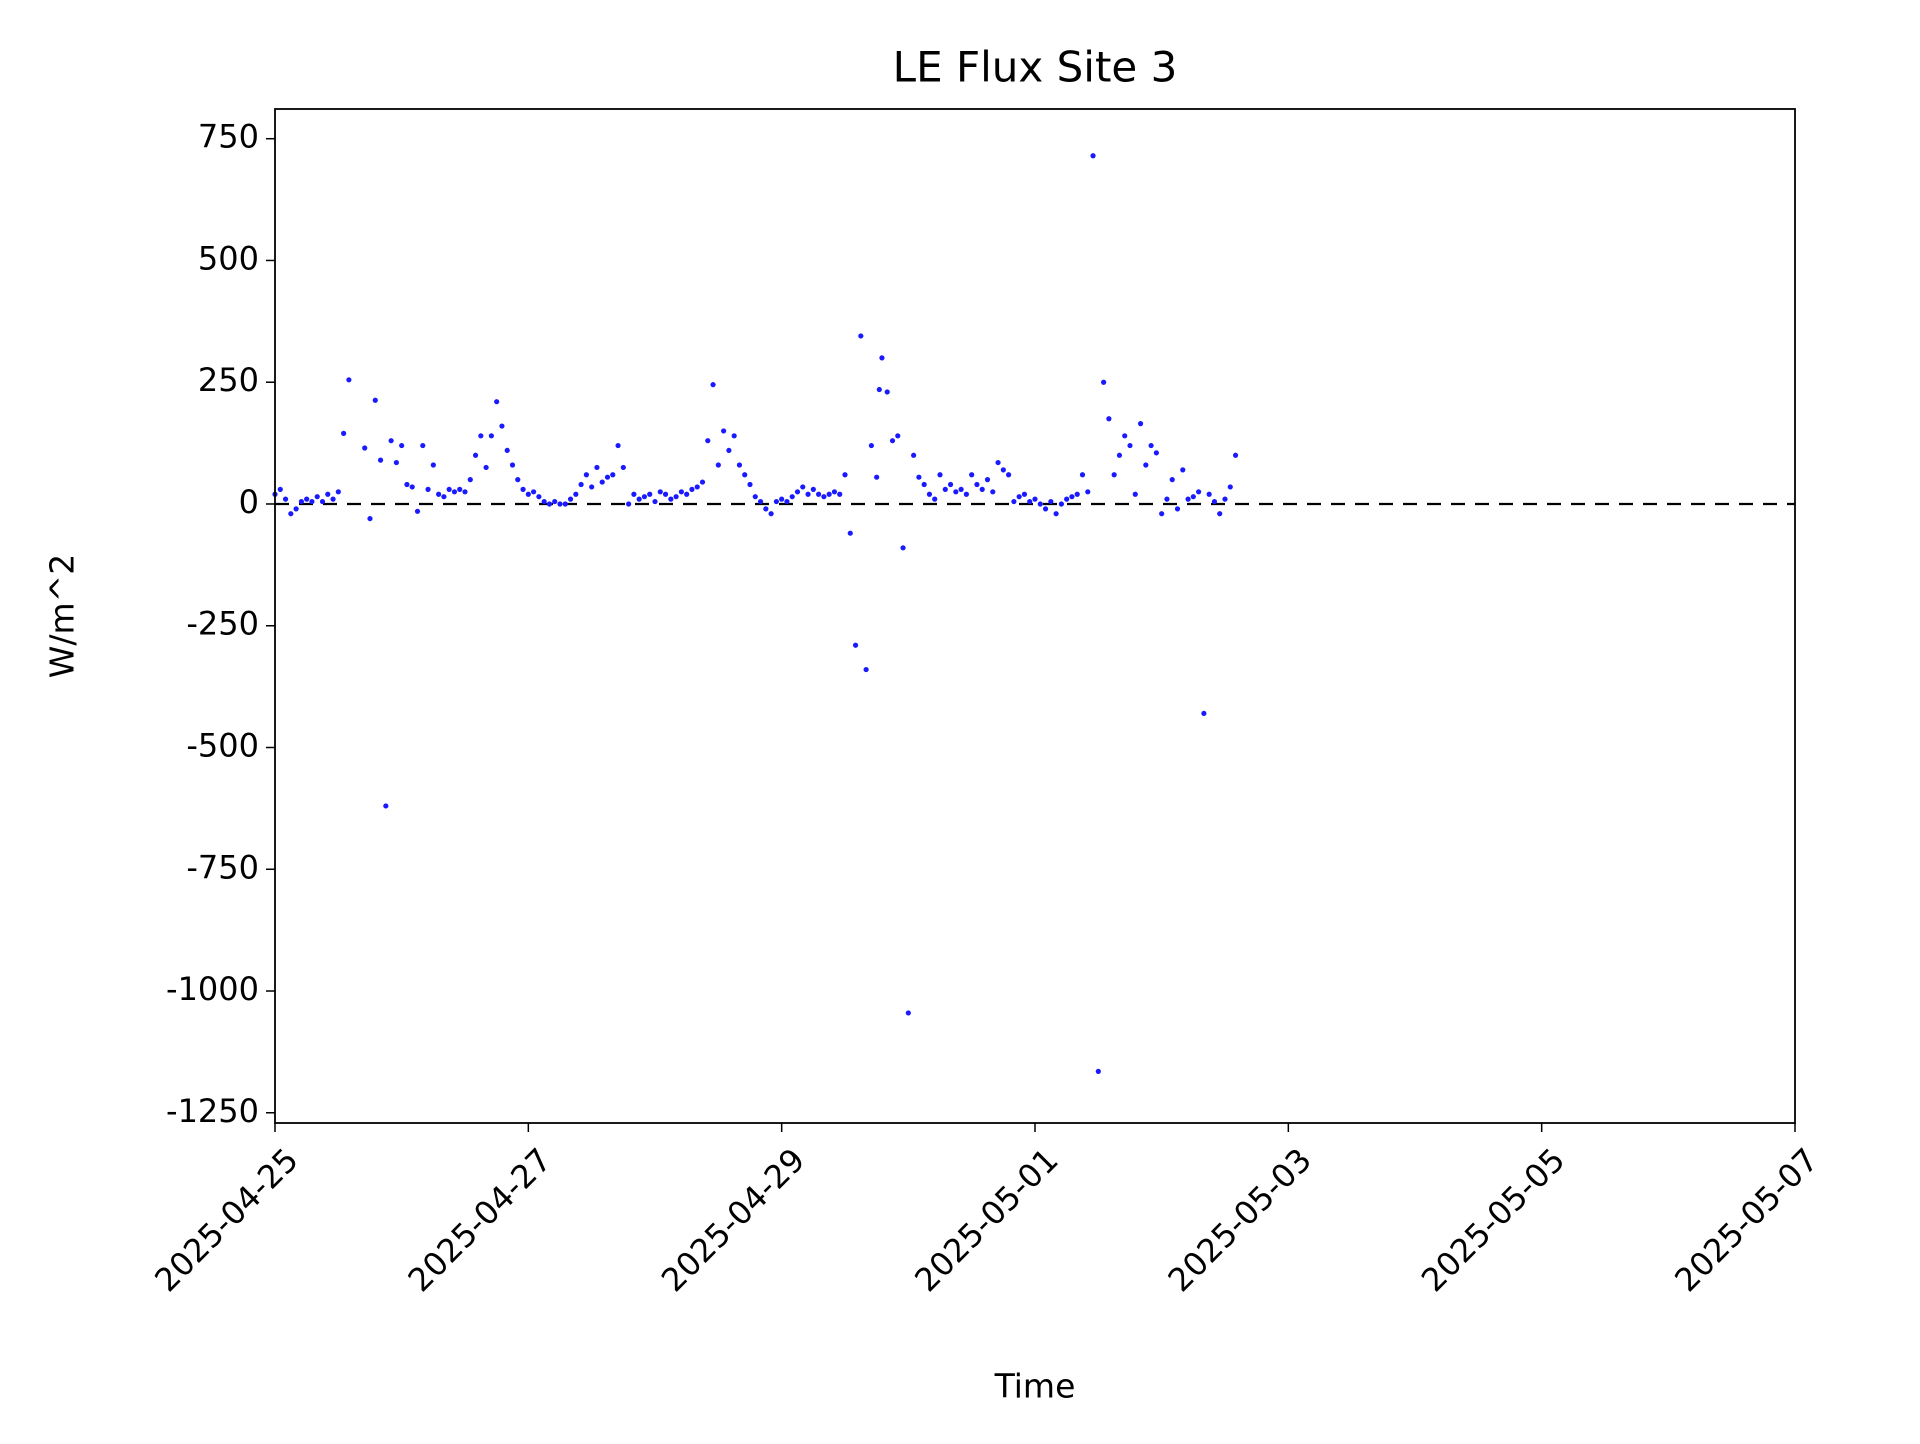 This screenshot has height=1444, width=1920. I want to click on x-axis-label: Time, so click(1035, 1386).